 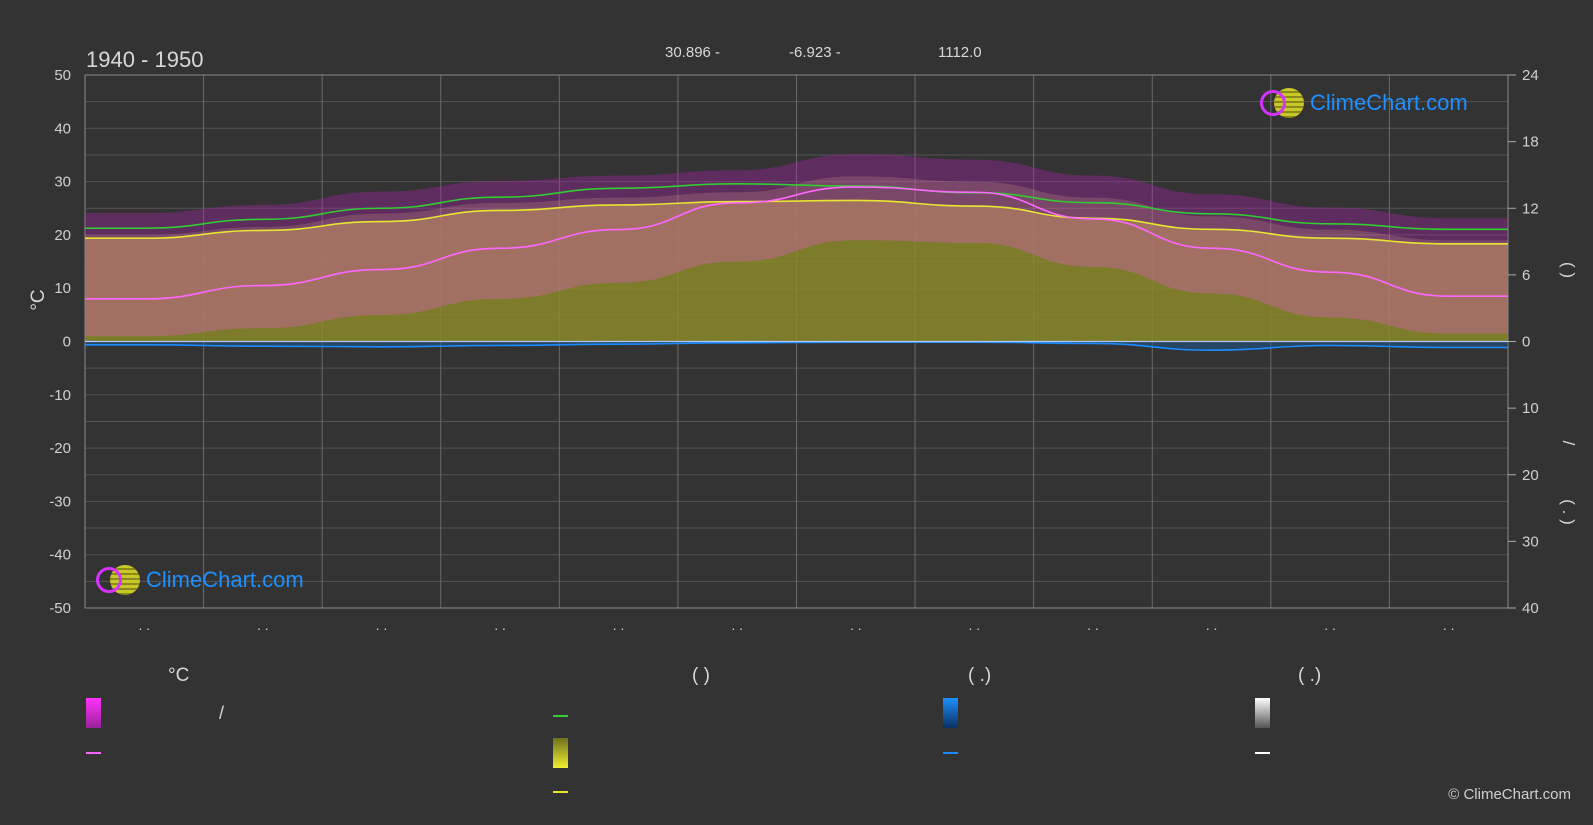 I want to click on mean-temp-line, so click(x=796, y=243).